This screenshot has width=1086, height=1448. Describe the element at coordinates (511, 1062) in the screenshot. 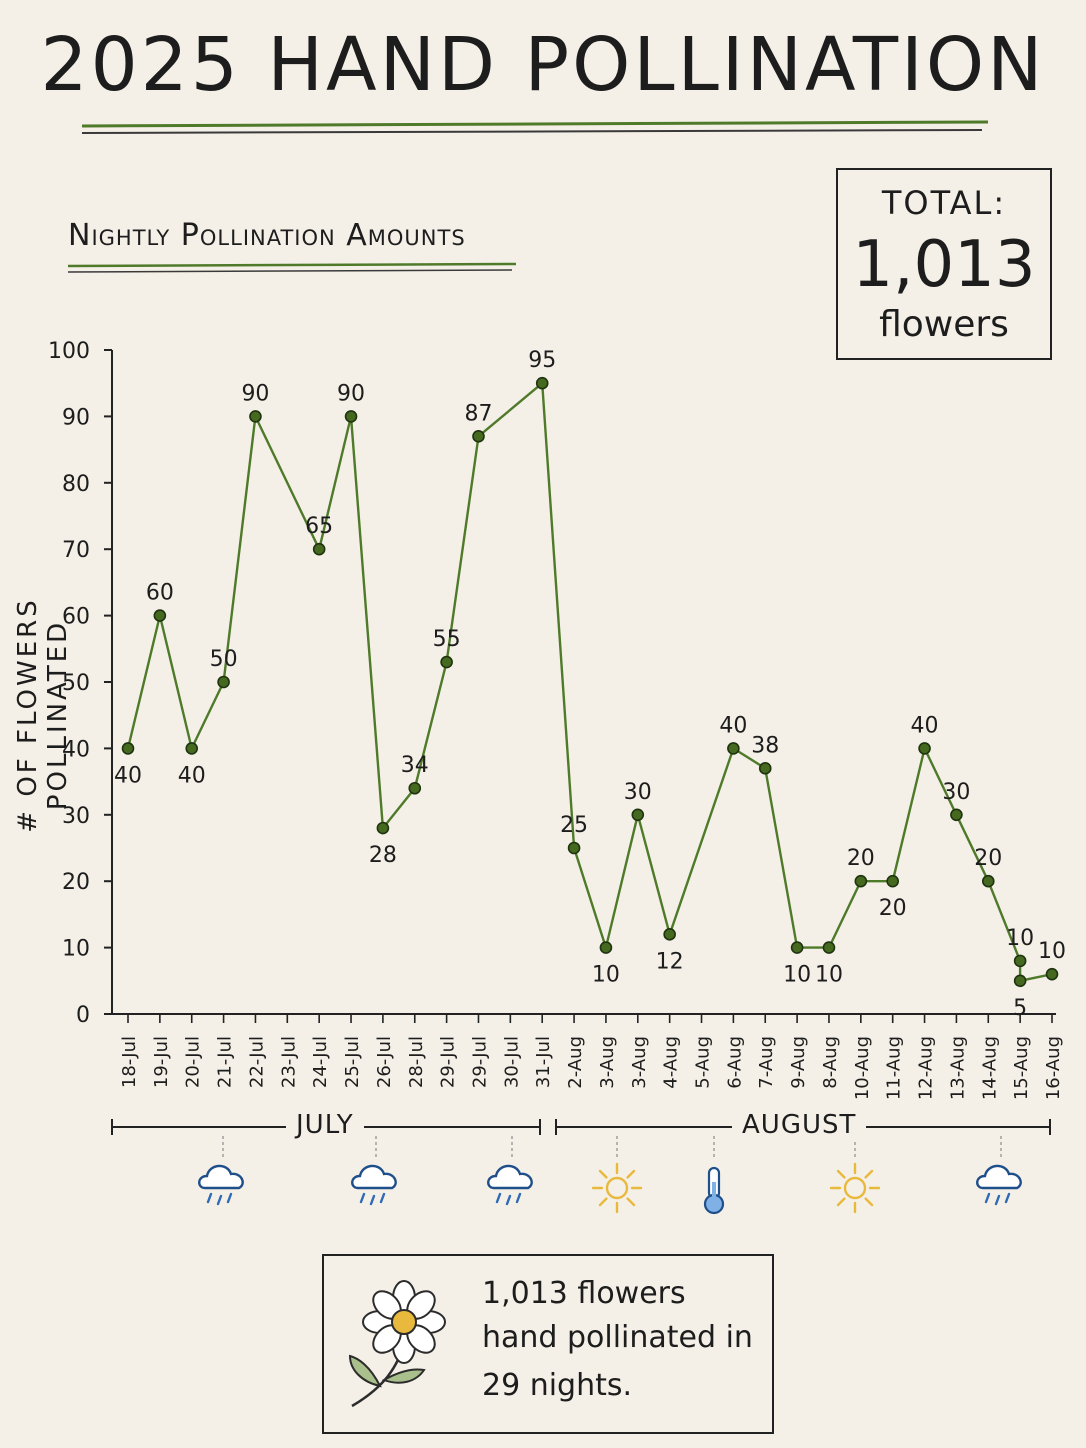

I see `x-tick-label: 30-Jul` at that location.